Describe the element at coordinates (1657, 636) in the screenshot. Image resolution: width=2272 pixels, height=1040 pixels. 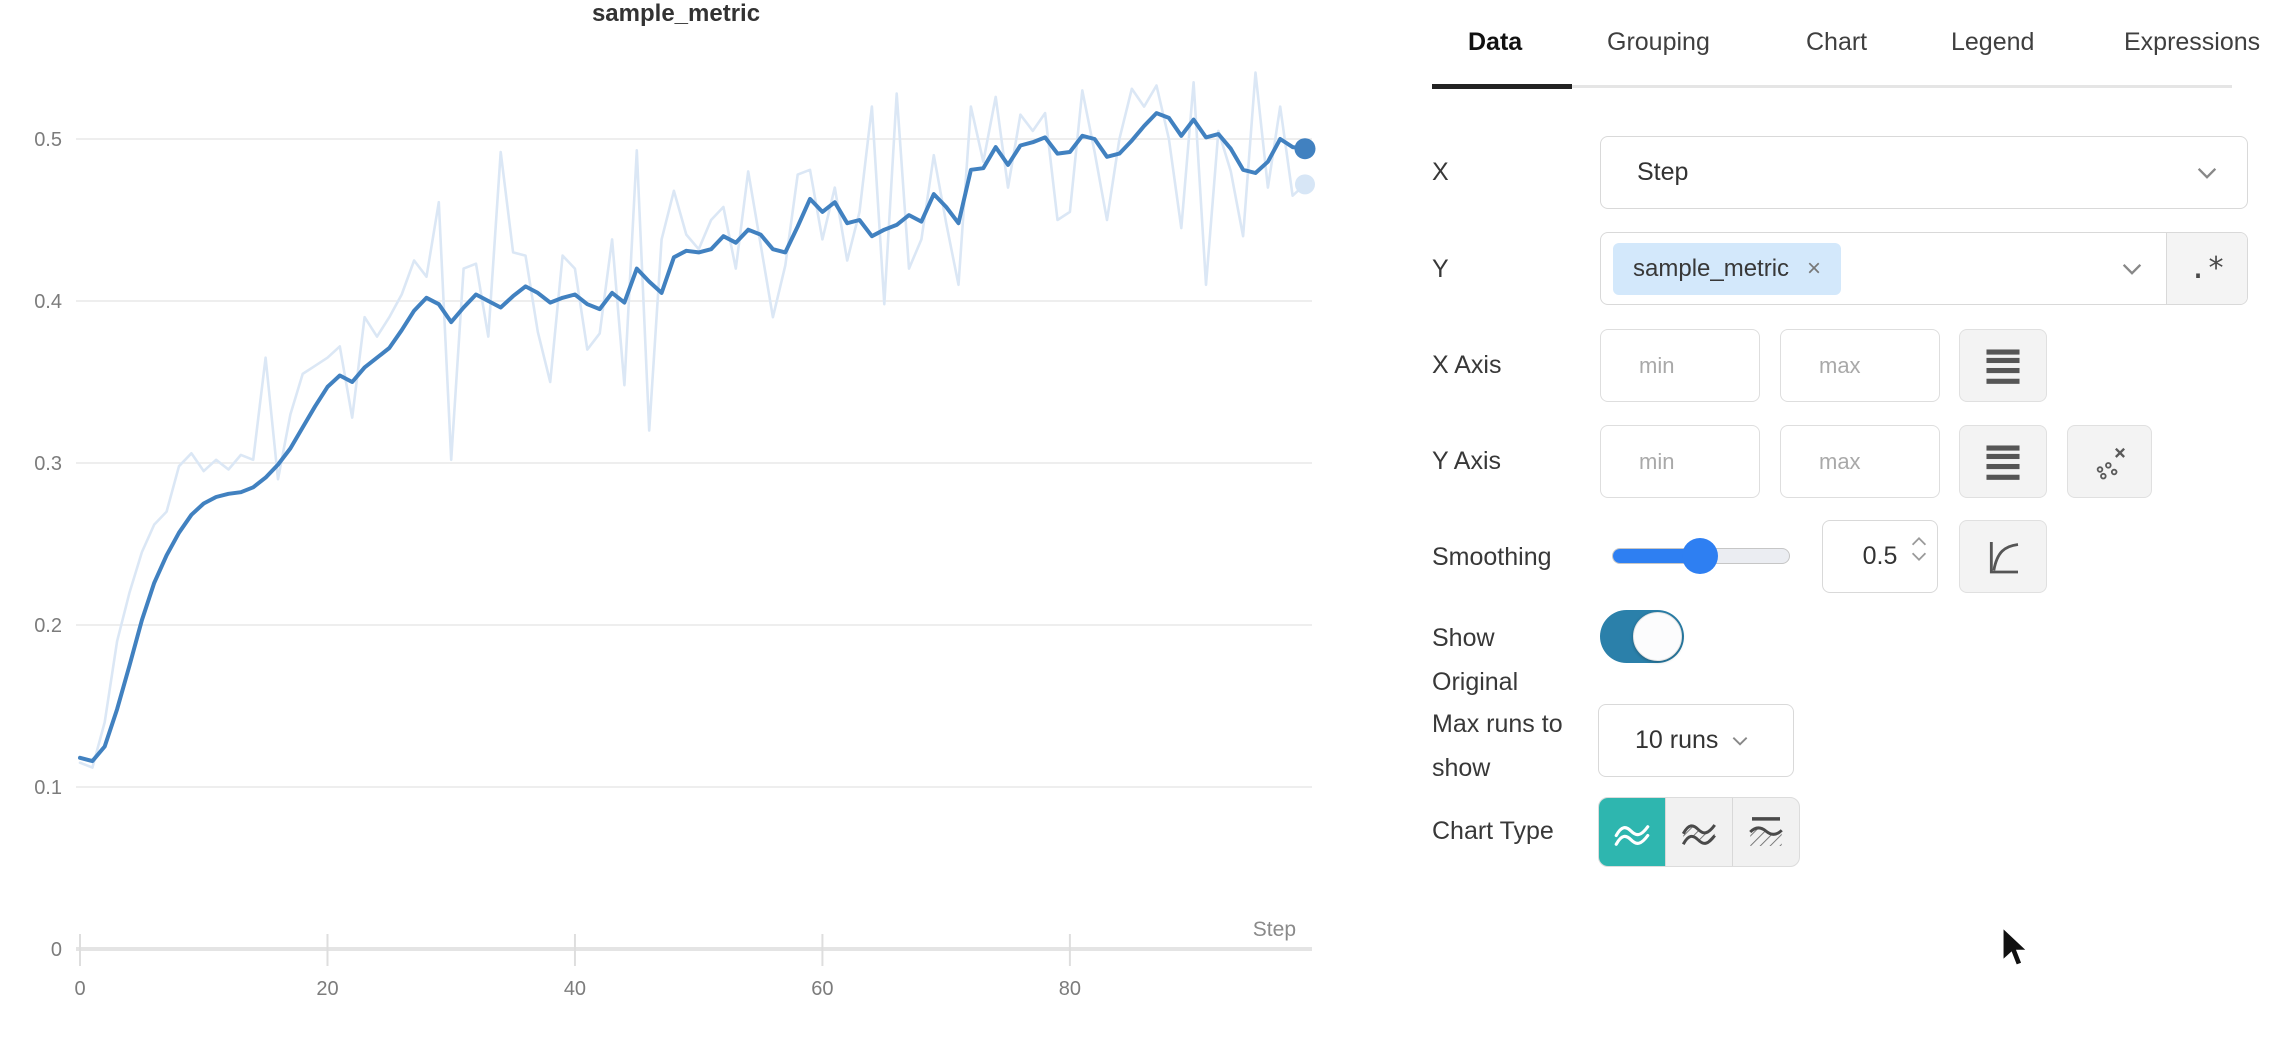
I see `toggle-knob` at that location.